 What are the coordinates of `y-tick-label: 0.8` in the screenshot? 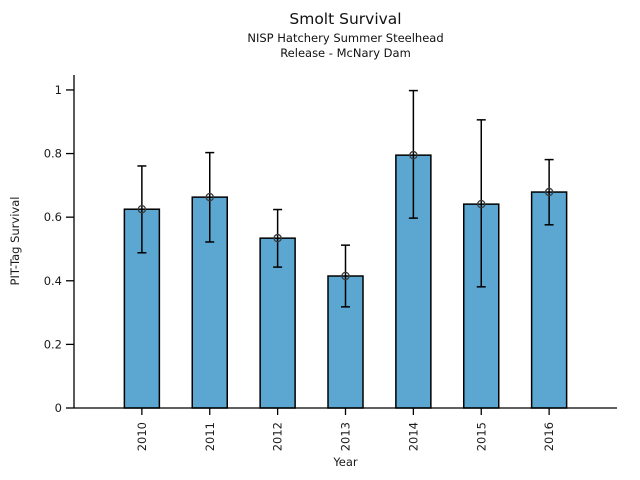 It's located at (53, 154).